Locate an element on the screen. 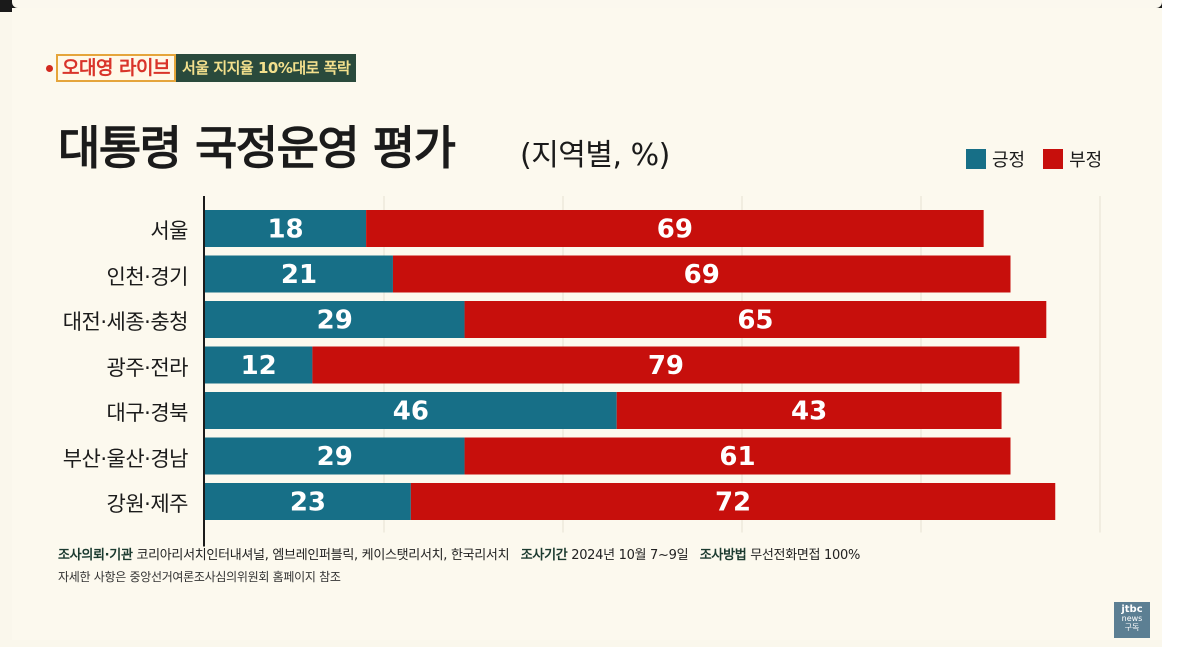  data-label-negative: 79 is located at coordinates (666, 366).